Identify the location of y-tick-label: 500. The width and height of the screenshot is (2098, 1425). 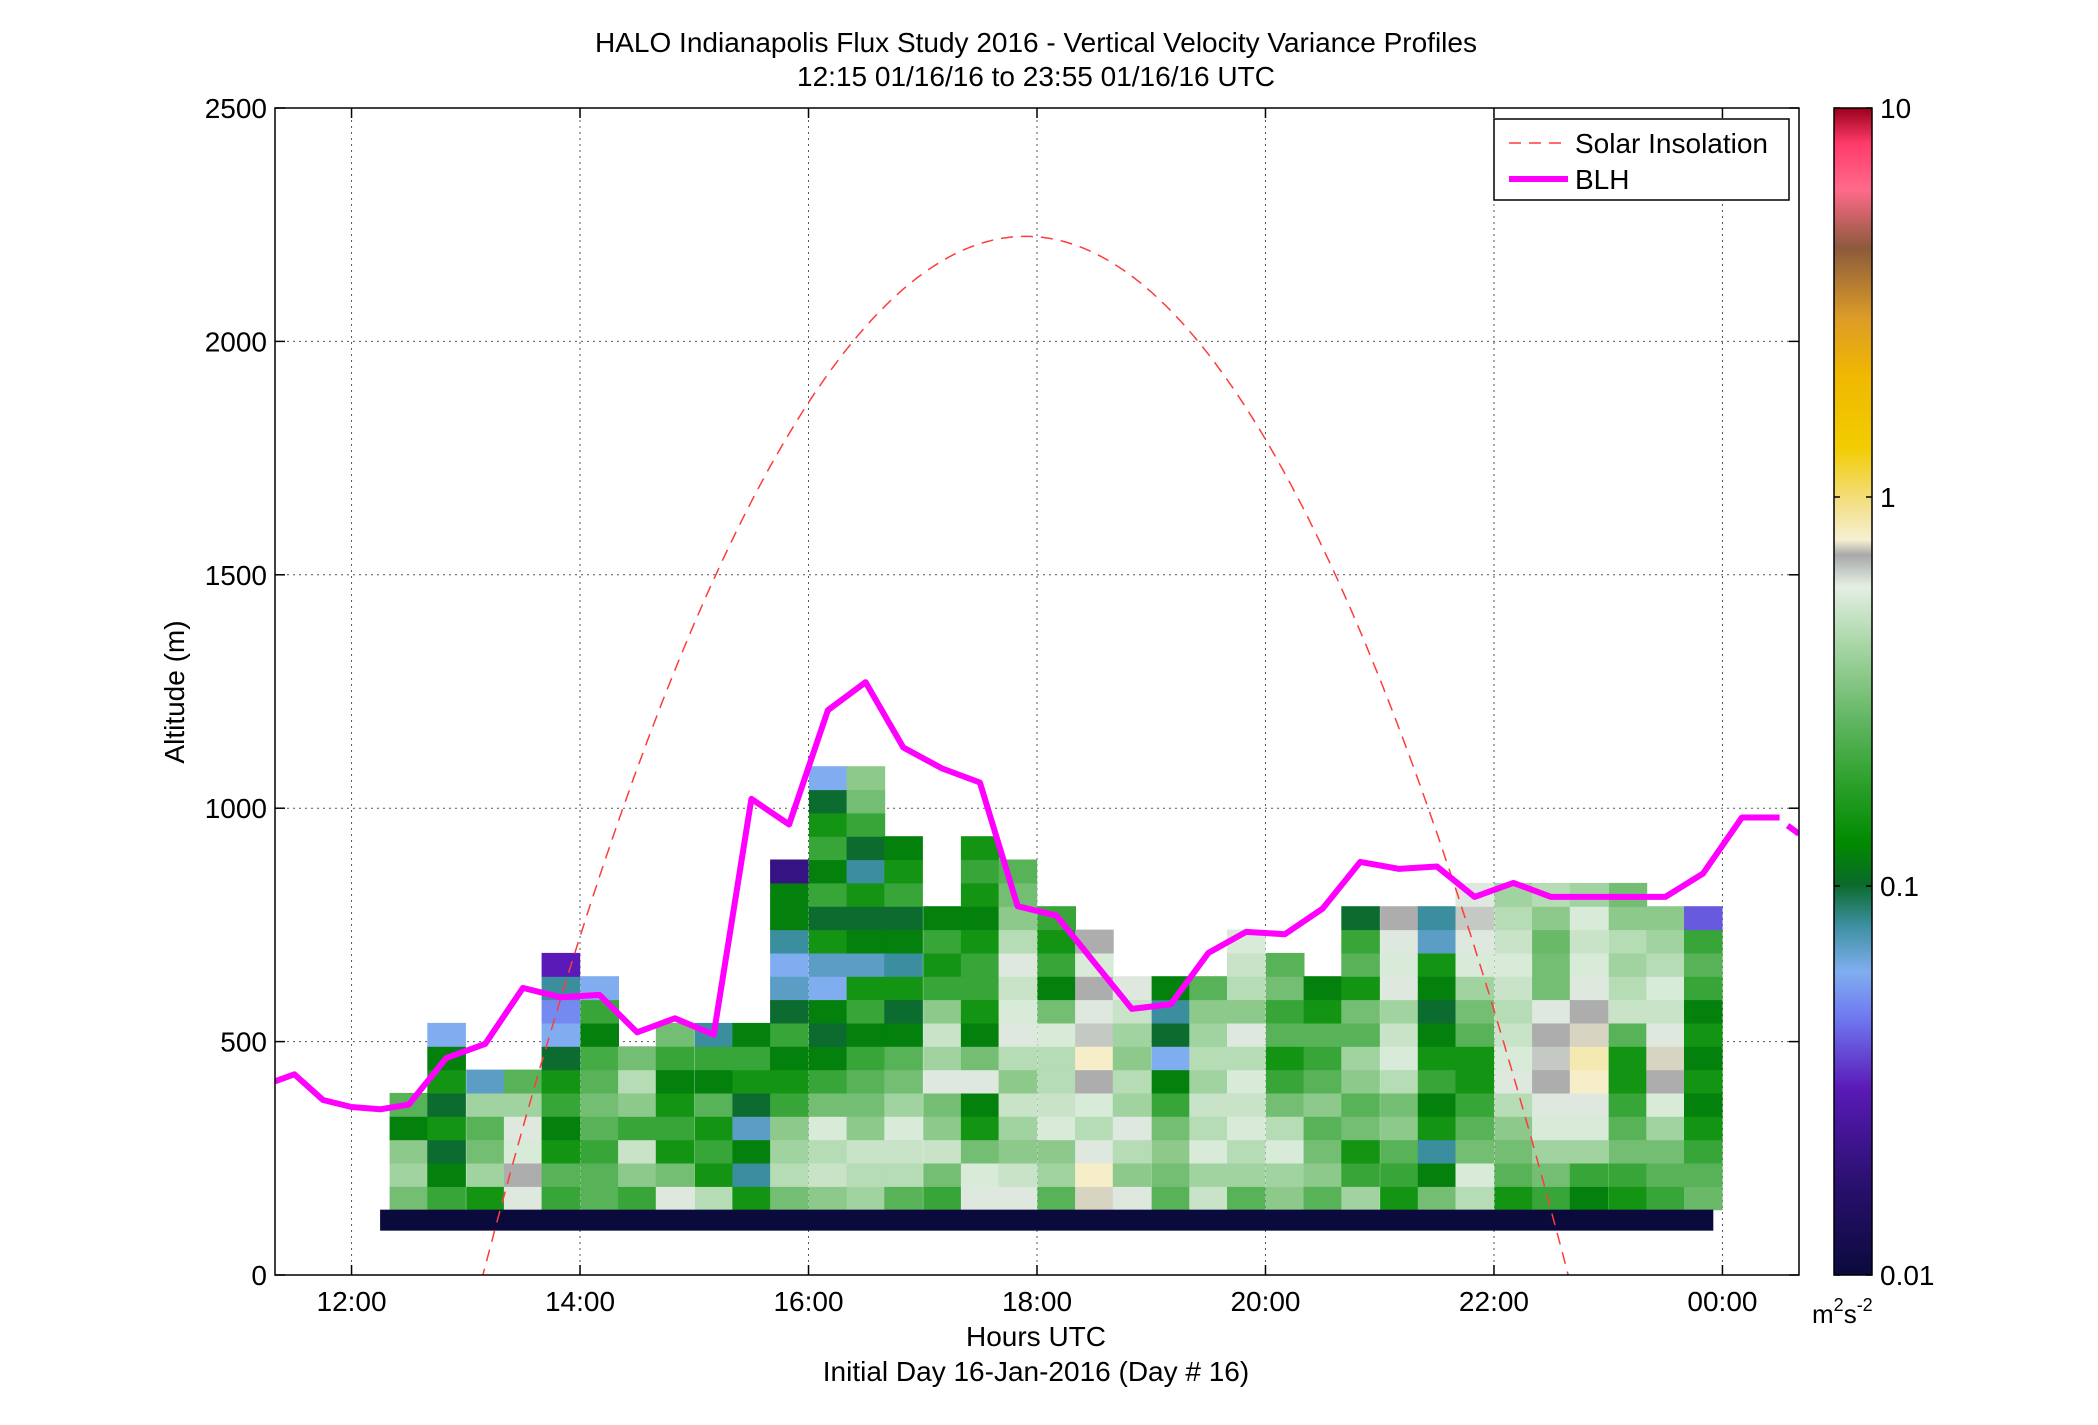
(243, 1042).